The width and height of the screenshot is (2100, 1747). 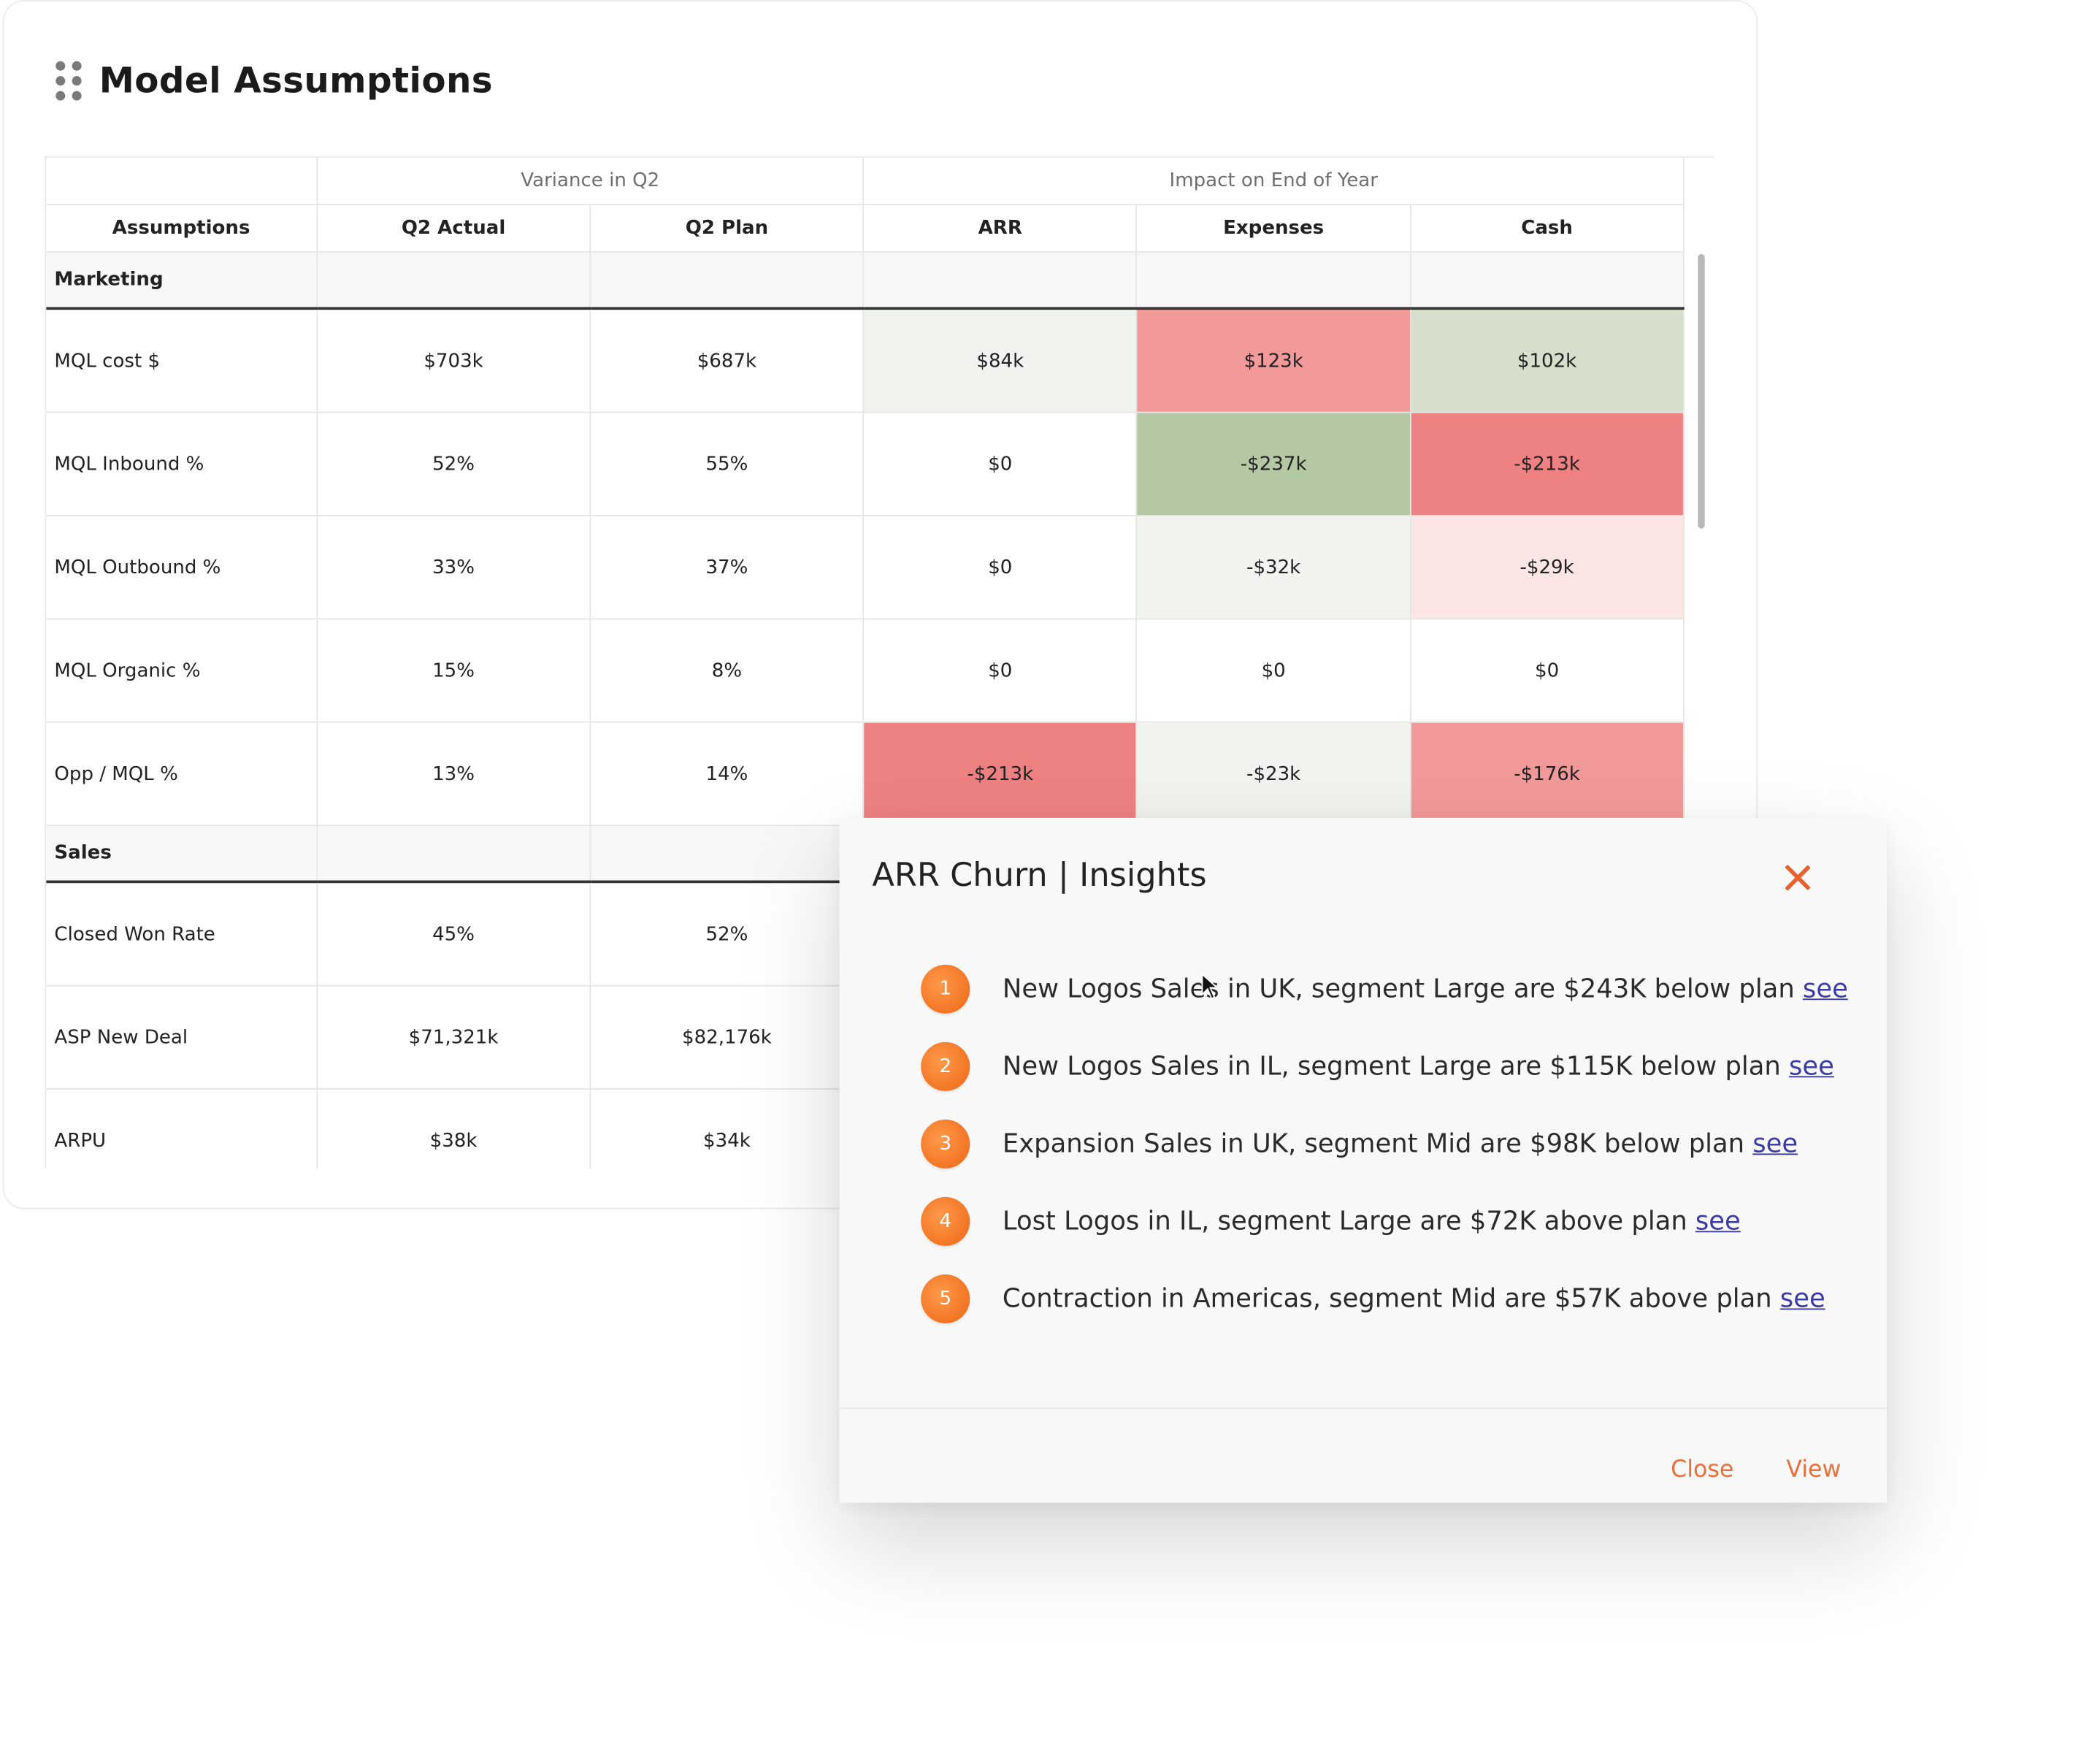 What do you see at coordinates (727, 568) in the screenshot?
I see `cell-q2-plan: 37%` at bounding box center [727, 568].